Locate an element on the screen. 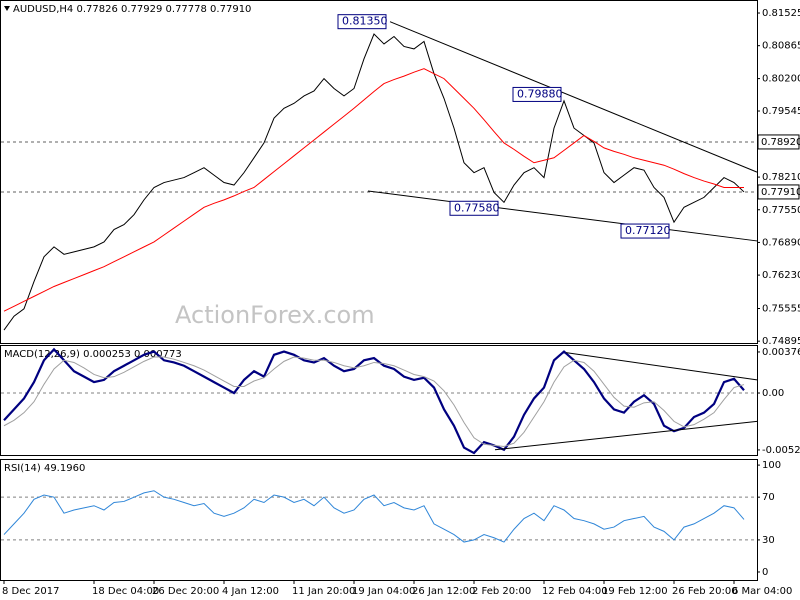  y-tick-label: -0.005216 is located at coordinates (781, 450).